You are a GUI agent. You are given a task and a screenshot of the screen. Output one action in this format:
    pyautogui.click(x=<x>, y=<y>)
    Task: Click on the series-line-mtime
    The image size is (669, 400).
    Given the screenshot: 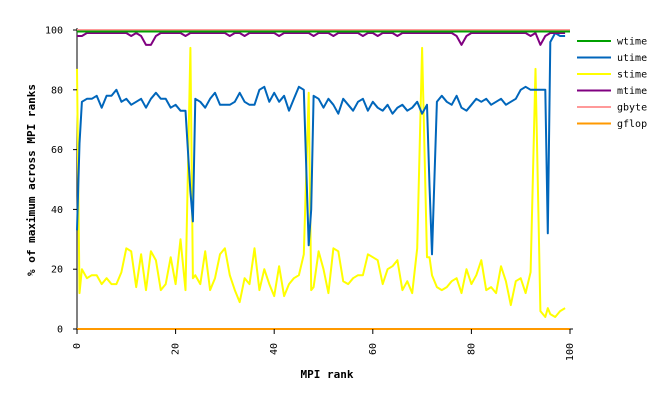 What is the action you would take?
    pyautogui.click(x=321, y=39)
    